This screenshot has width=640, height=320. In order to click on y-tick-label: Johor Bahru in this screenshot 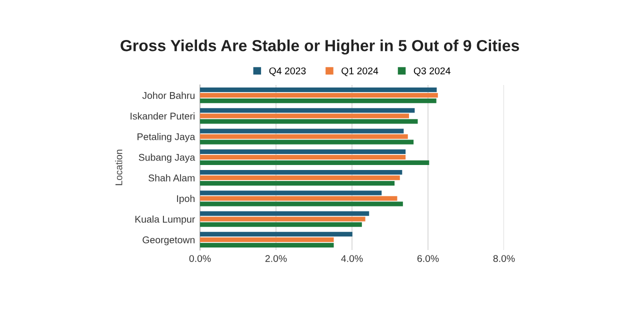, I will do `click(168, 95)`.